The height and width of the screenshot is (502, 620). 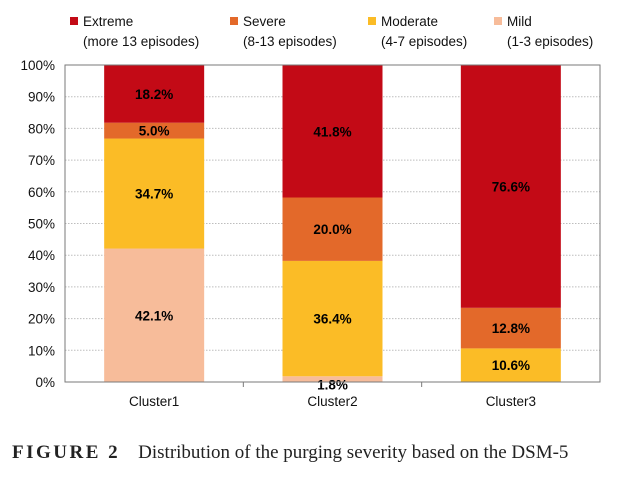 I want to click on bar-cluster2-moderate, so click(x=332, y=318).